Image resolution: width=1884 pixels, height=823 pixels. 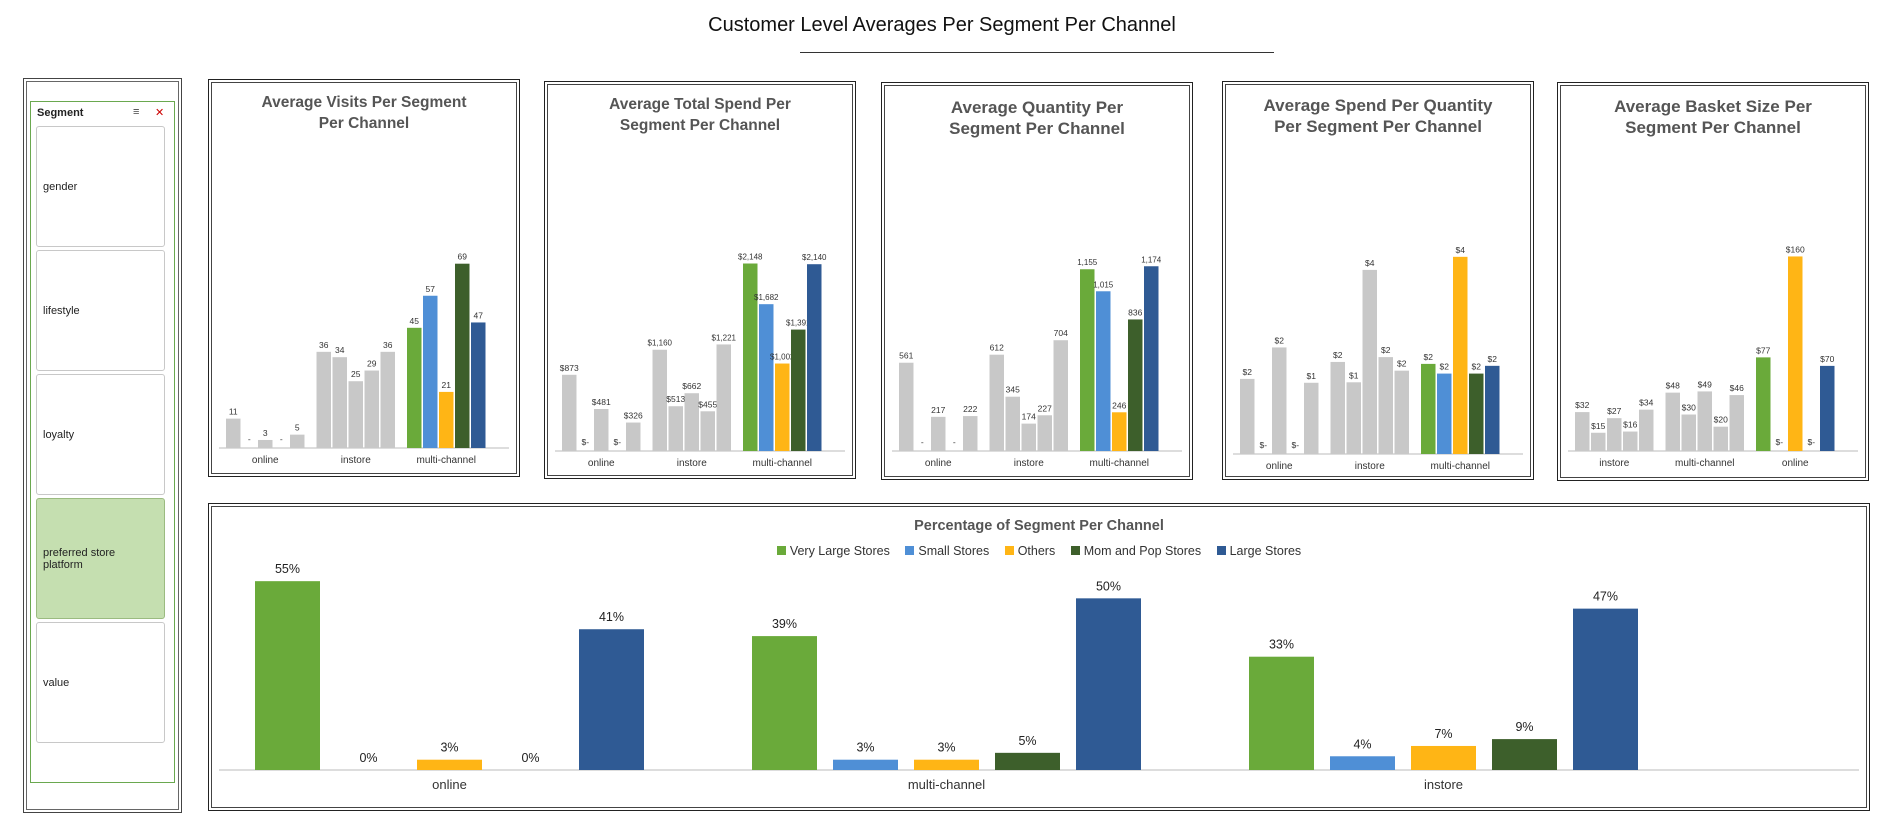 I want to click on slicer-item-gender: gender, so click(x=100, y=186).